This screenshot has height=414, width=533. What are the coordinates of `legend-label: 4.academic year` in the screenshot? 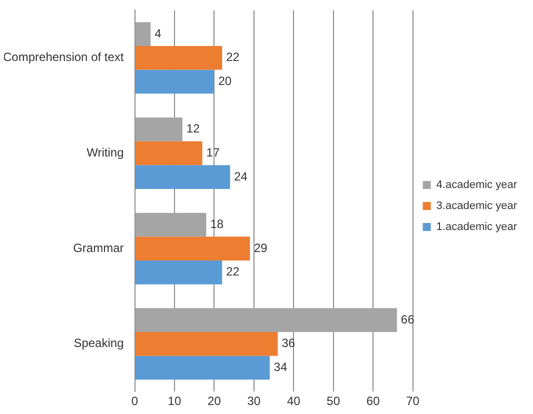 It's located at (477, 185).